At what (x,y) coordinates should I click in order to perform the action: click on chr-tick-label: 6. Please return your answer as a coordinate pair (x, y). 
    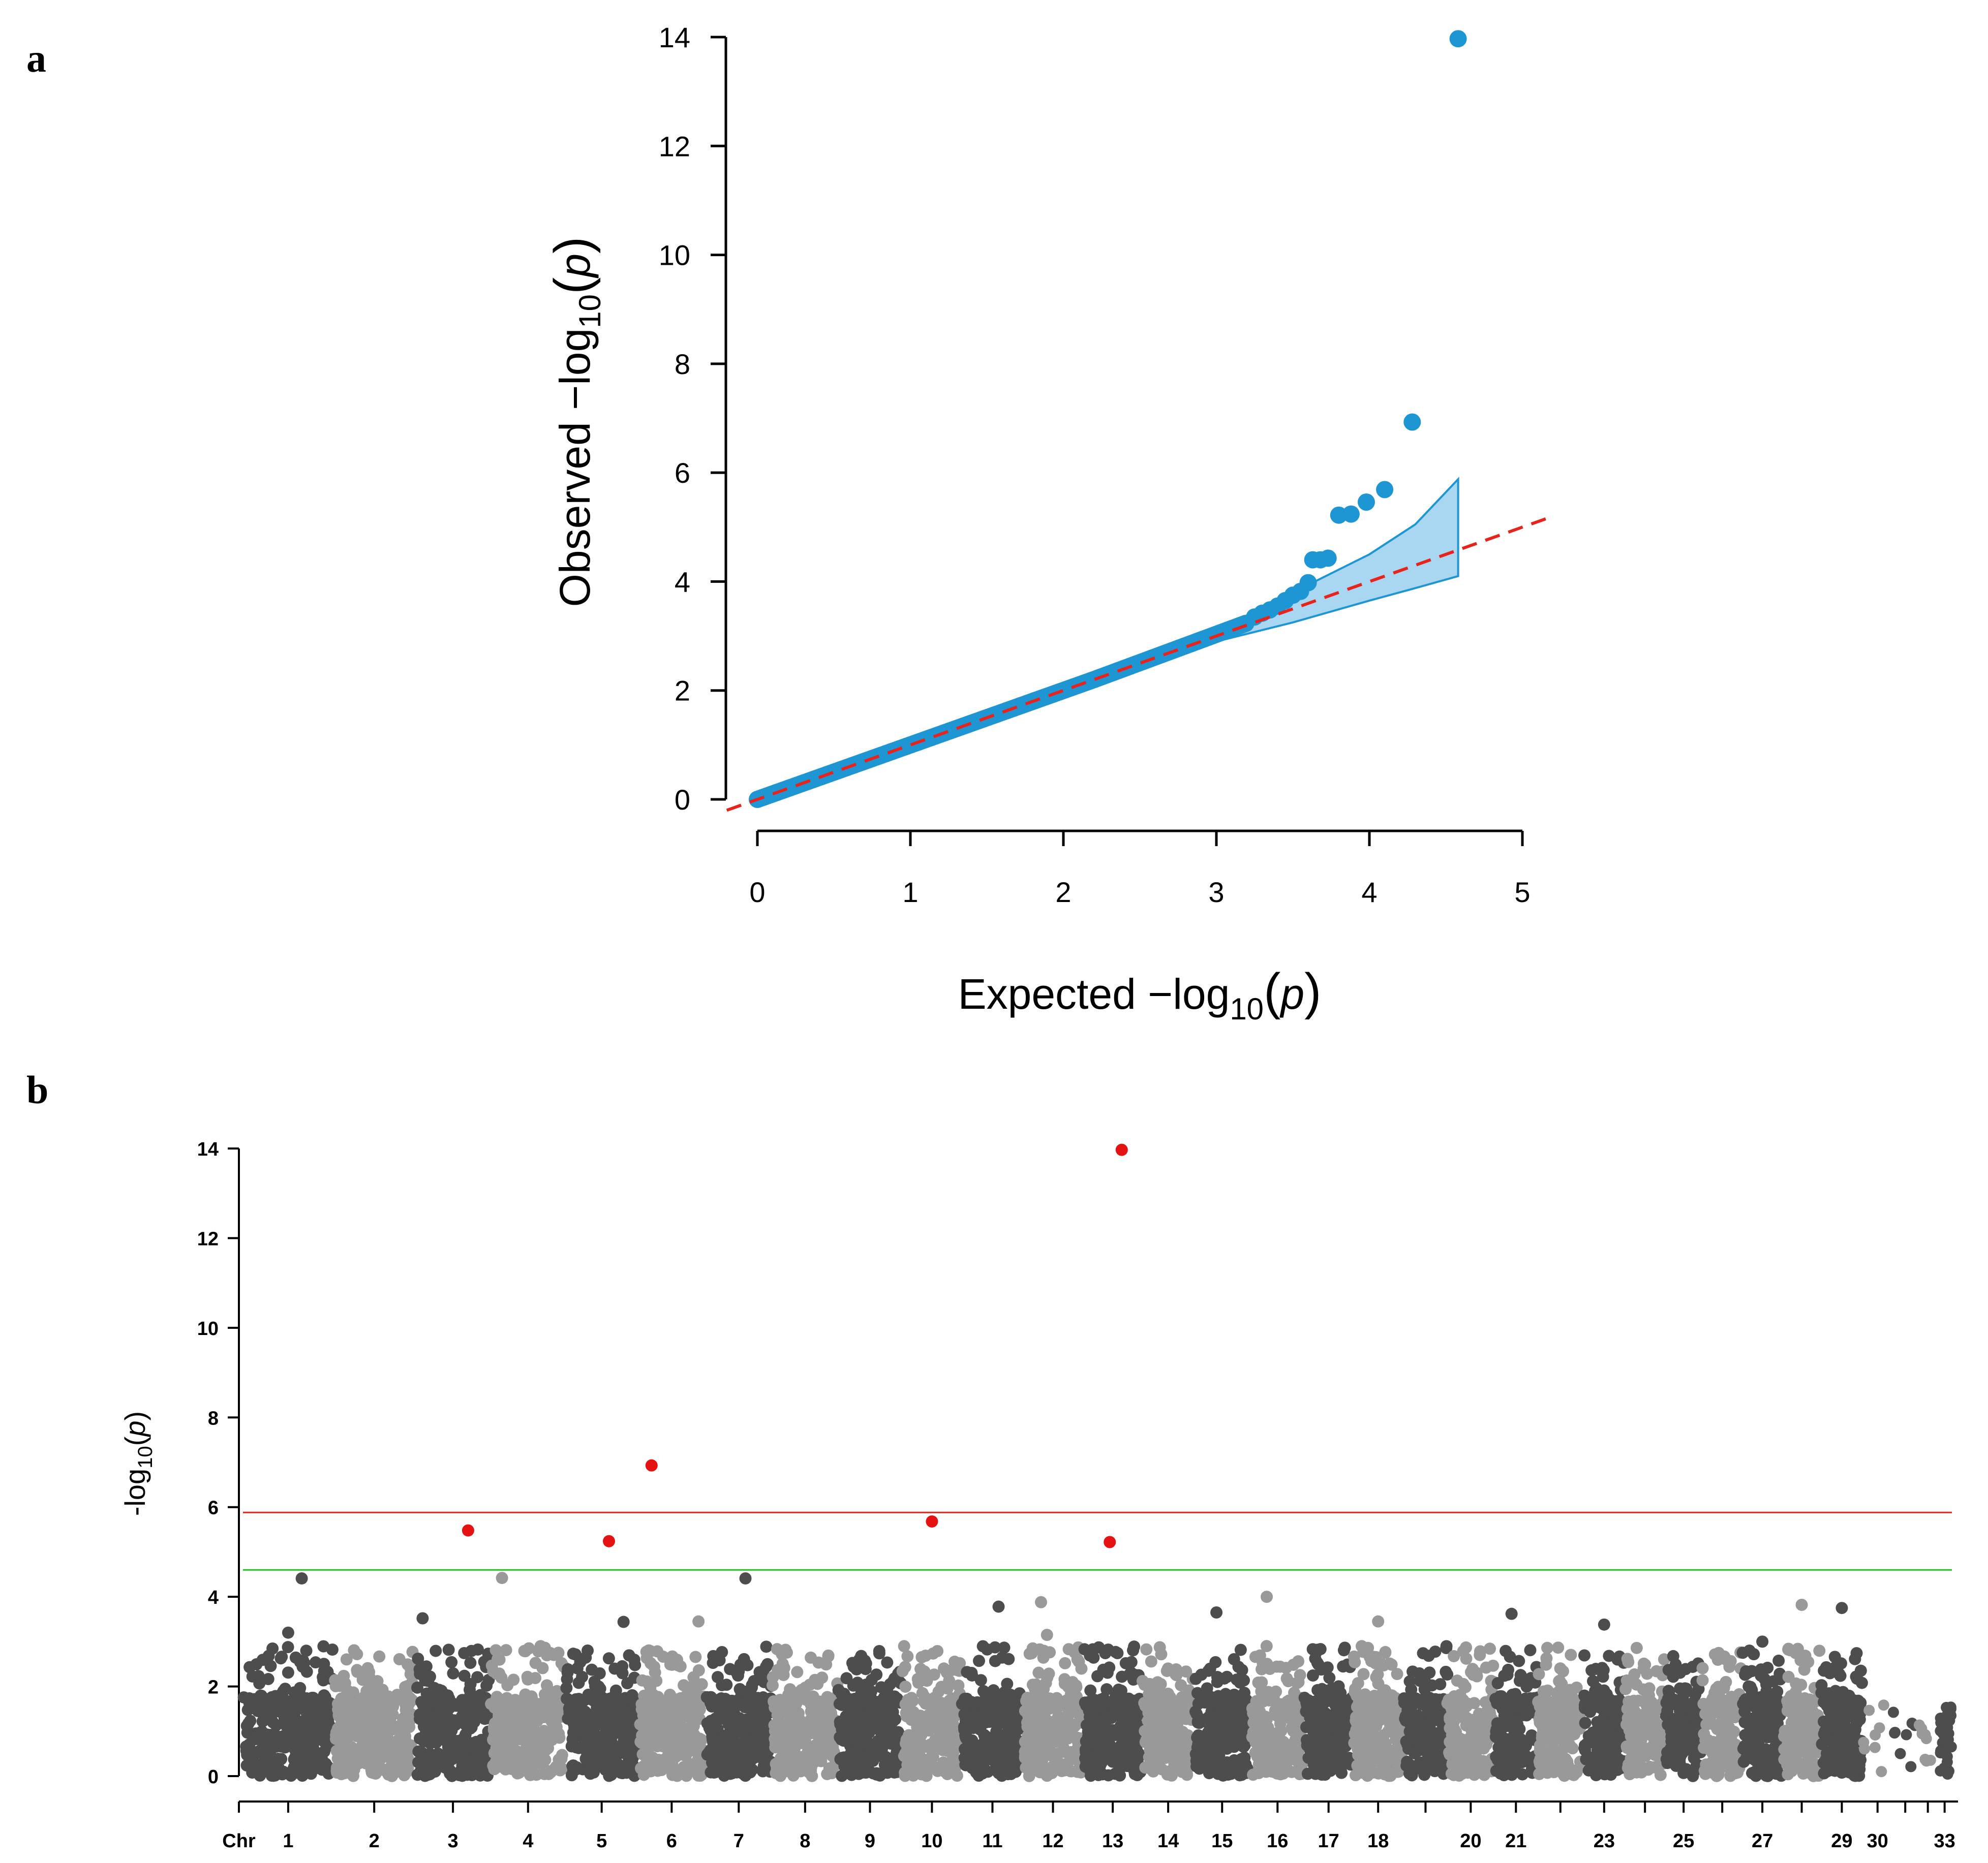
    Looking at the image, I should click on (672, 1841).